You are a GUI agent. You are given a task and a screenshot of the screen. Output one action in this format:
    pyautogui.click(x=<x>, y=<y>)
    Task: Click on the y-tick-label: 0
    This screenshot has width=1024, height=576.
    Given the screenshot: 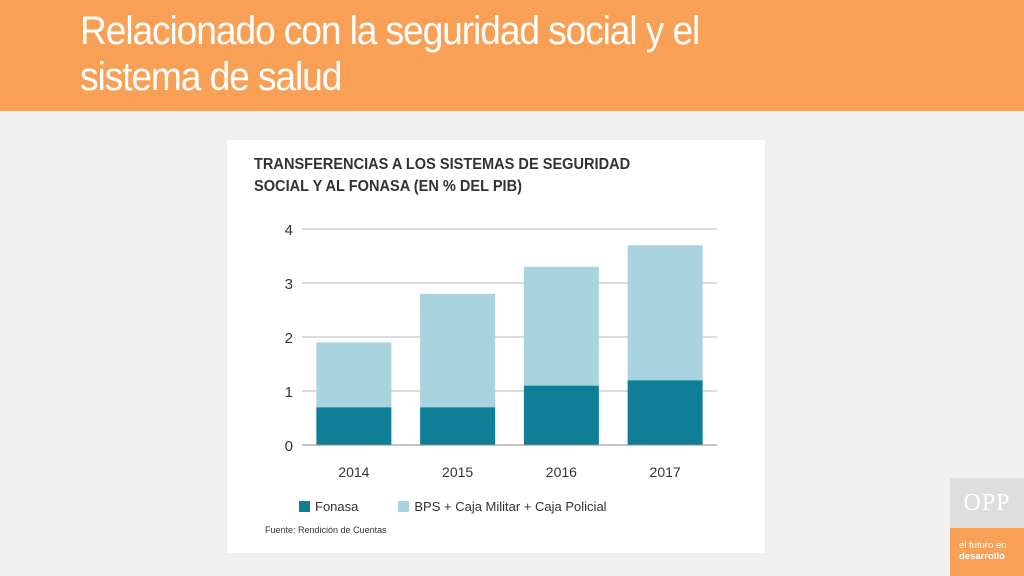 What is the action you would take?
    pyautogui.click(x=289, y=446)
    